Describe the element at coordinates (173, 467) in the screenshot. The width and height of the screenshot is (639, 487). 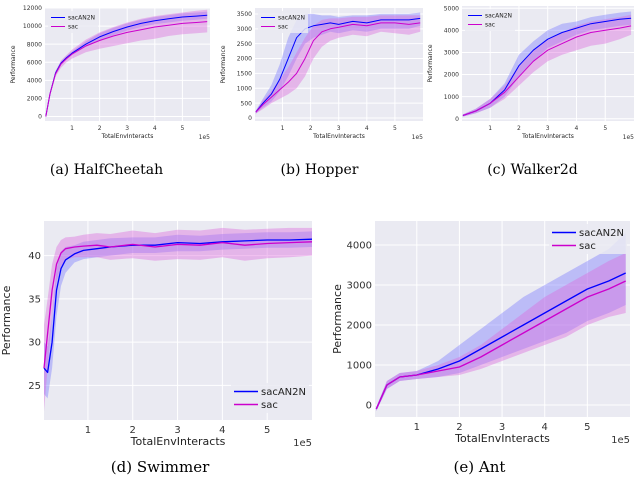
I see `caption-name: Swimmer` at that location.